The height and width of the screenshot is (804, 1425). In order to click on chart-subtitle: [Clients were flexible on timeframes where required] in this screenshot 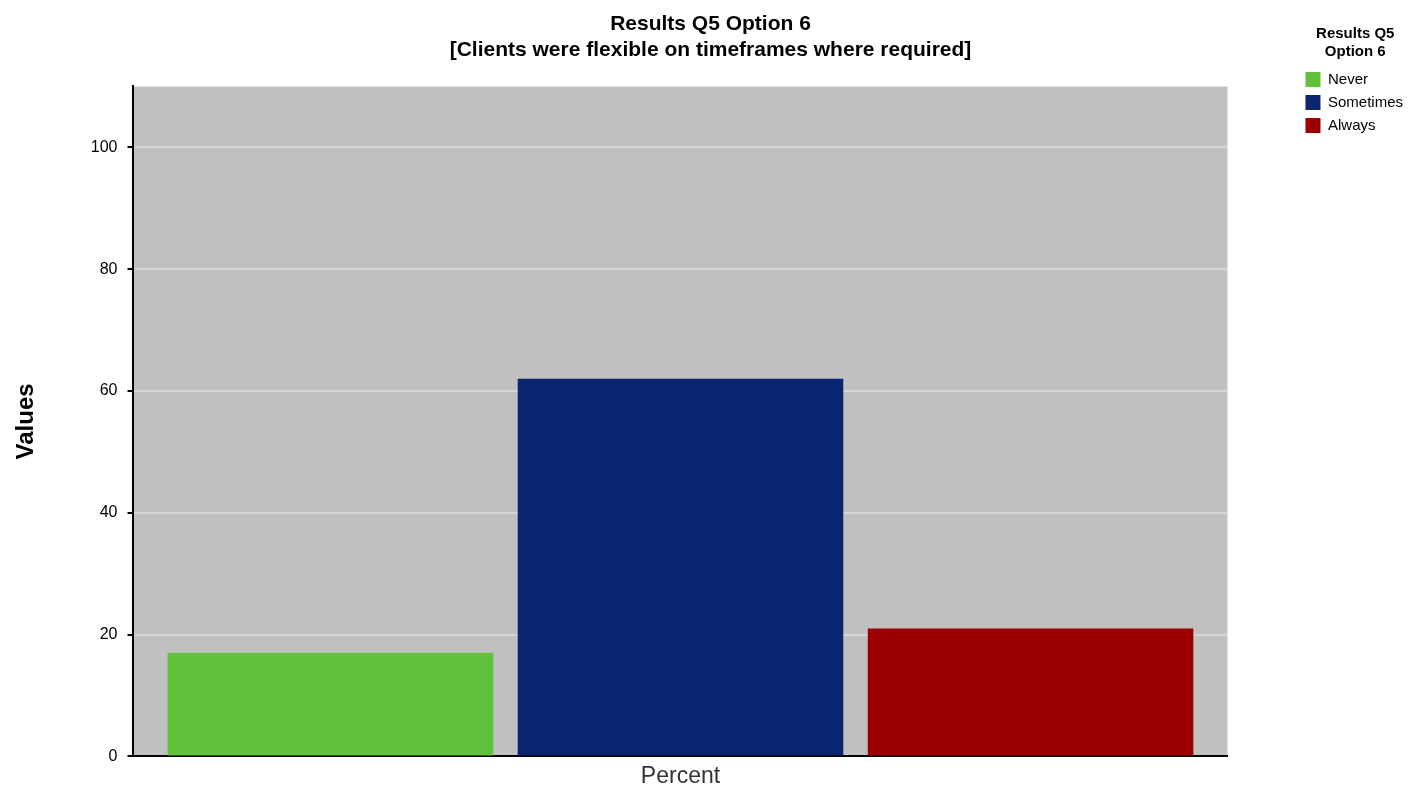, I will do `click(710, 48)`.